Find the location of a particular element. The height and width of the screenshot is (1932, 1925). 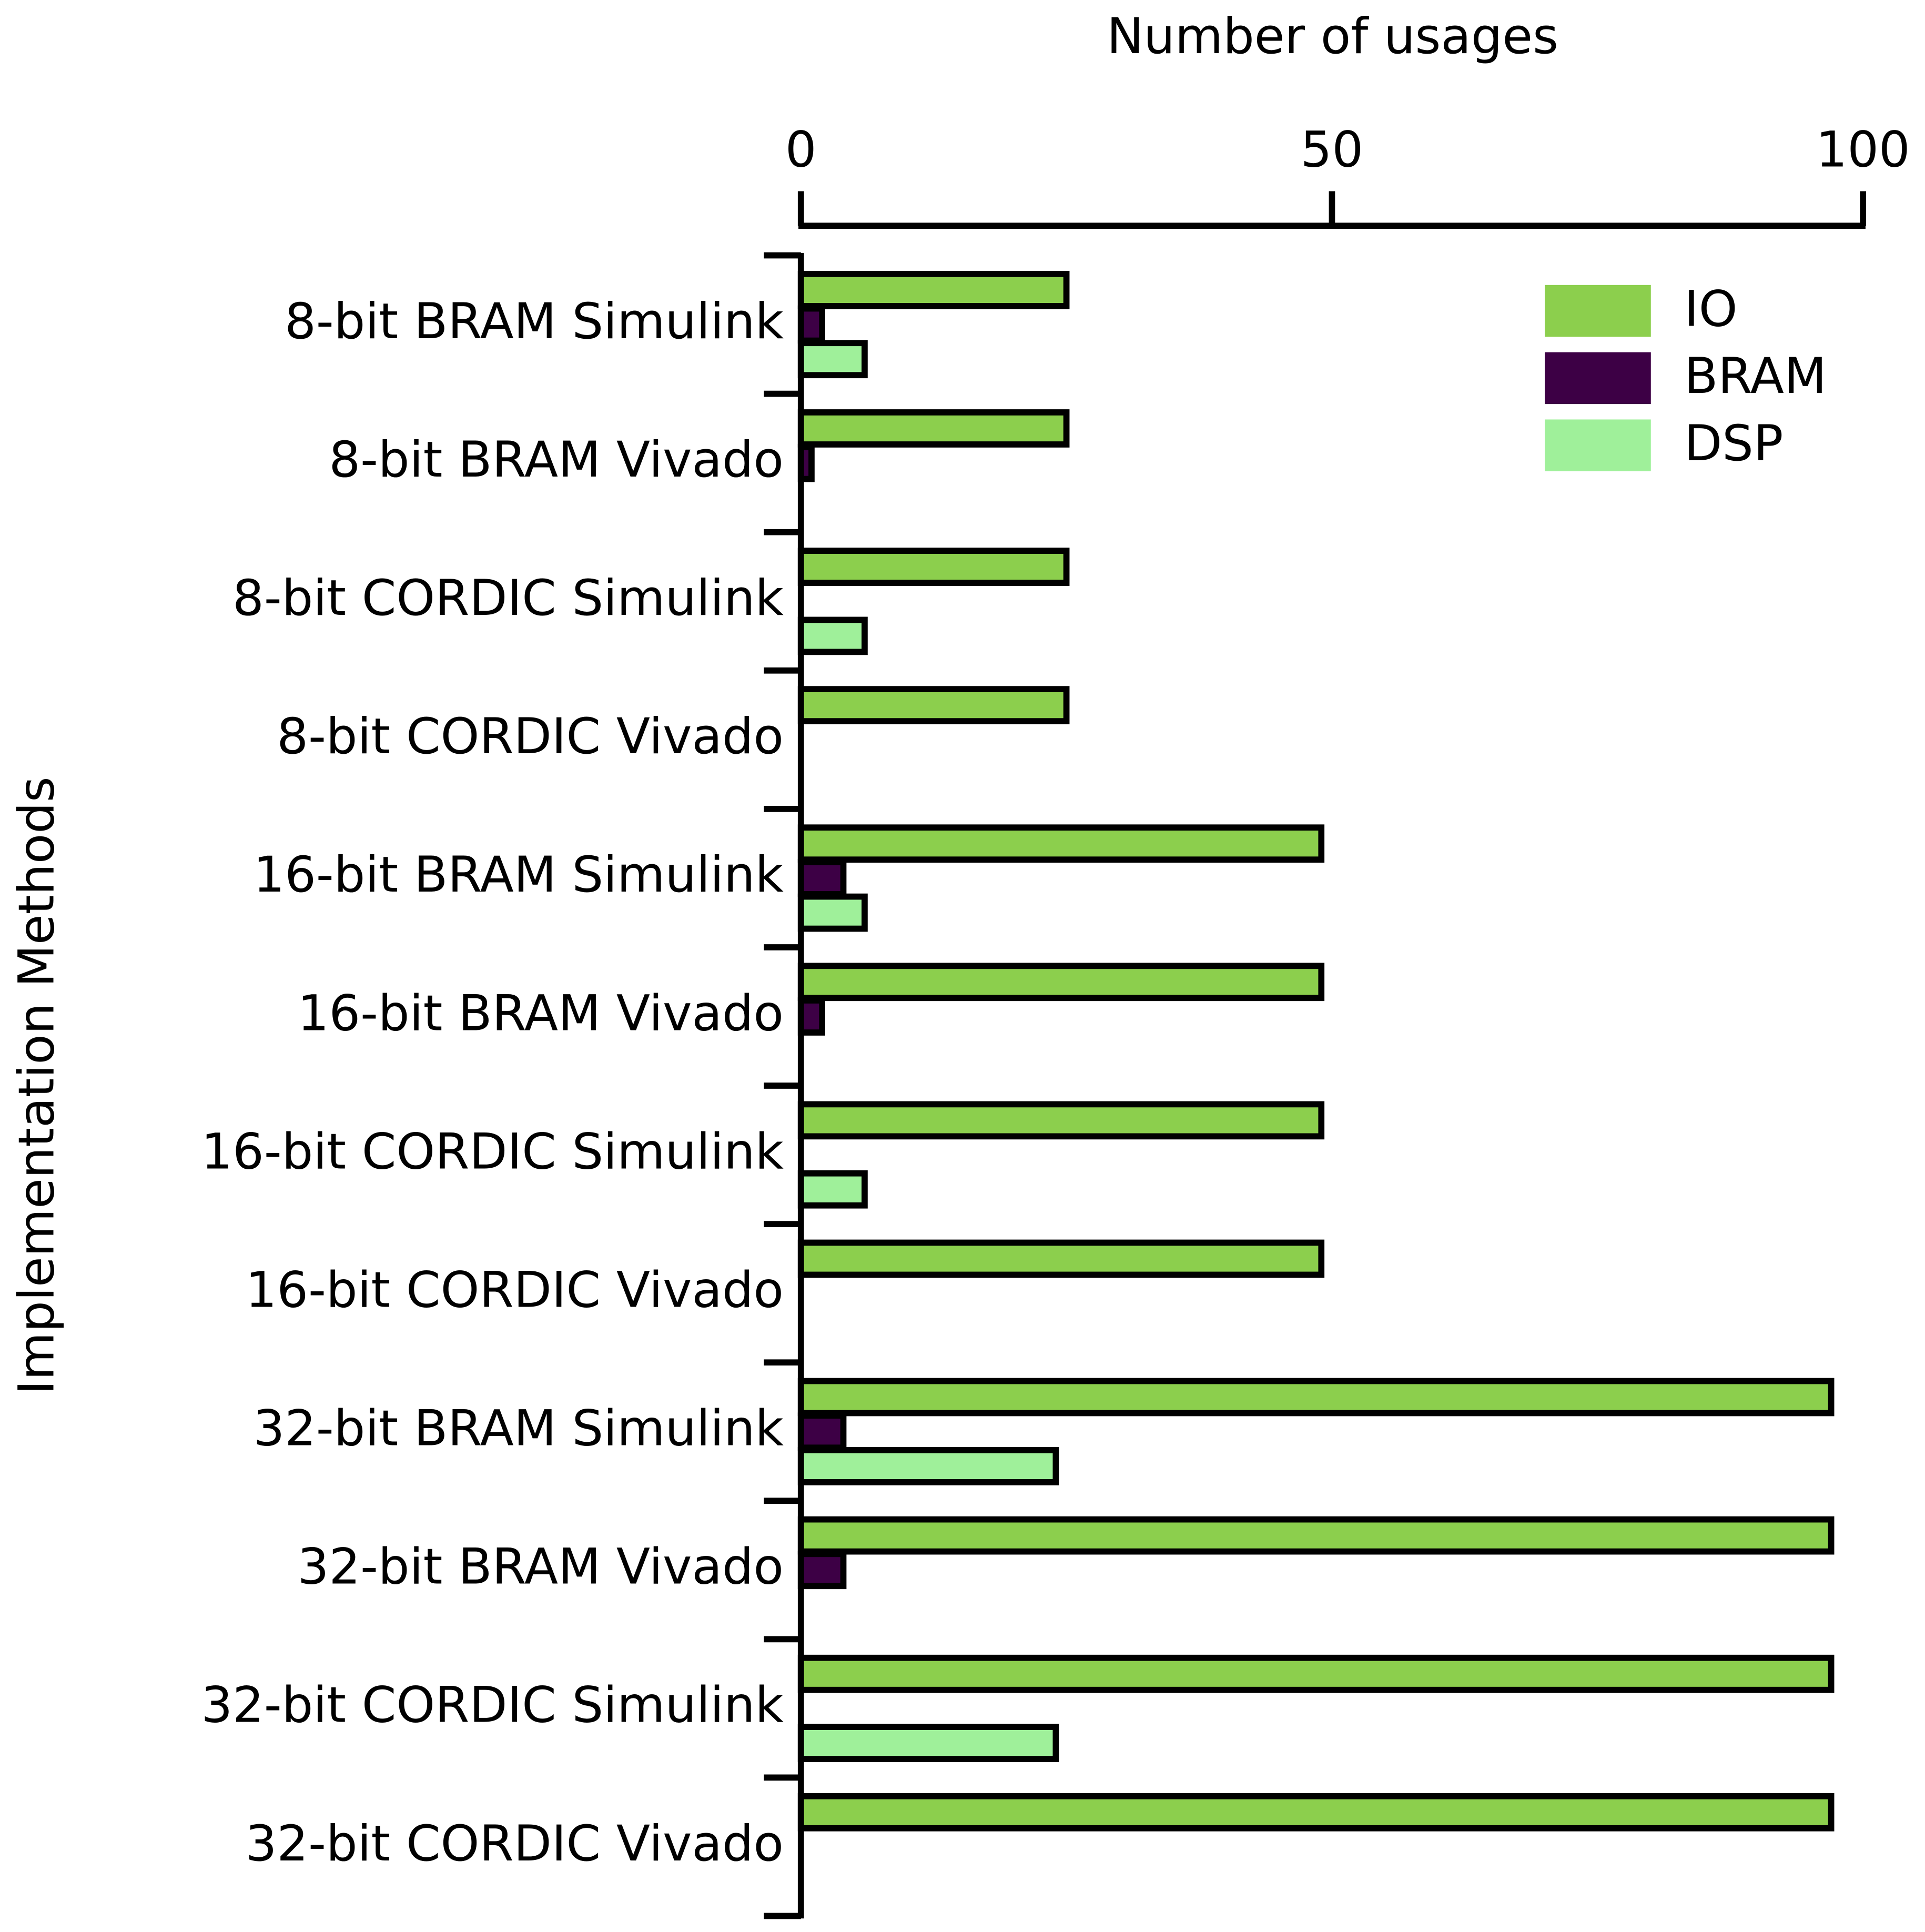

y-tick-label: 16-bit BRAM Simulink is located at coordinates (519, 875).